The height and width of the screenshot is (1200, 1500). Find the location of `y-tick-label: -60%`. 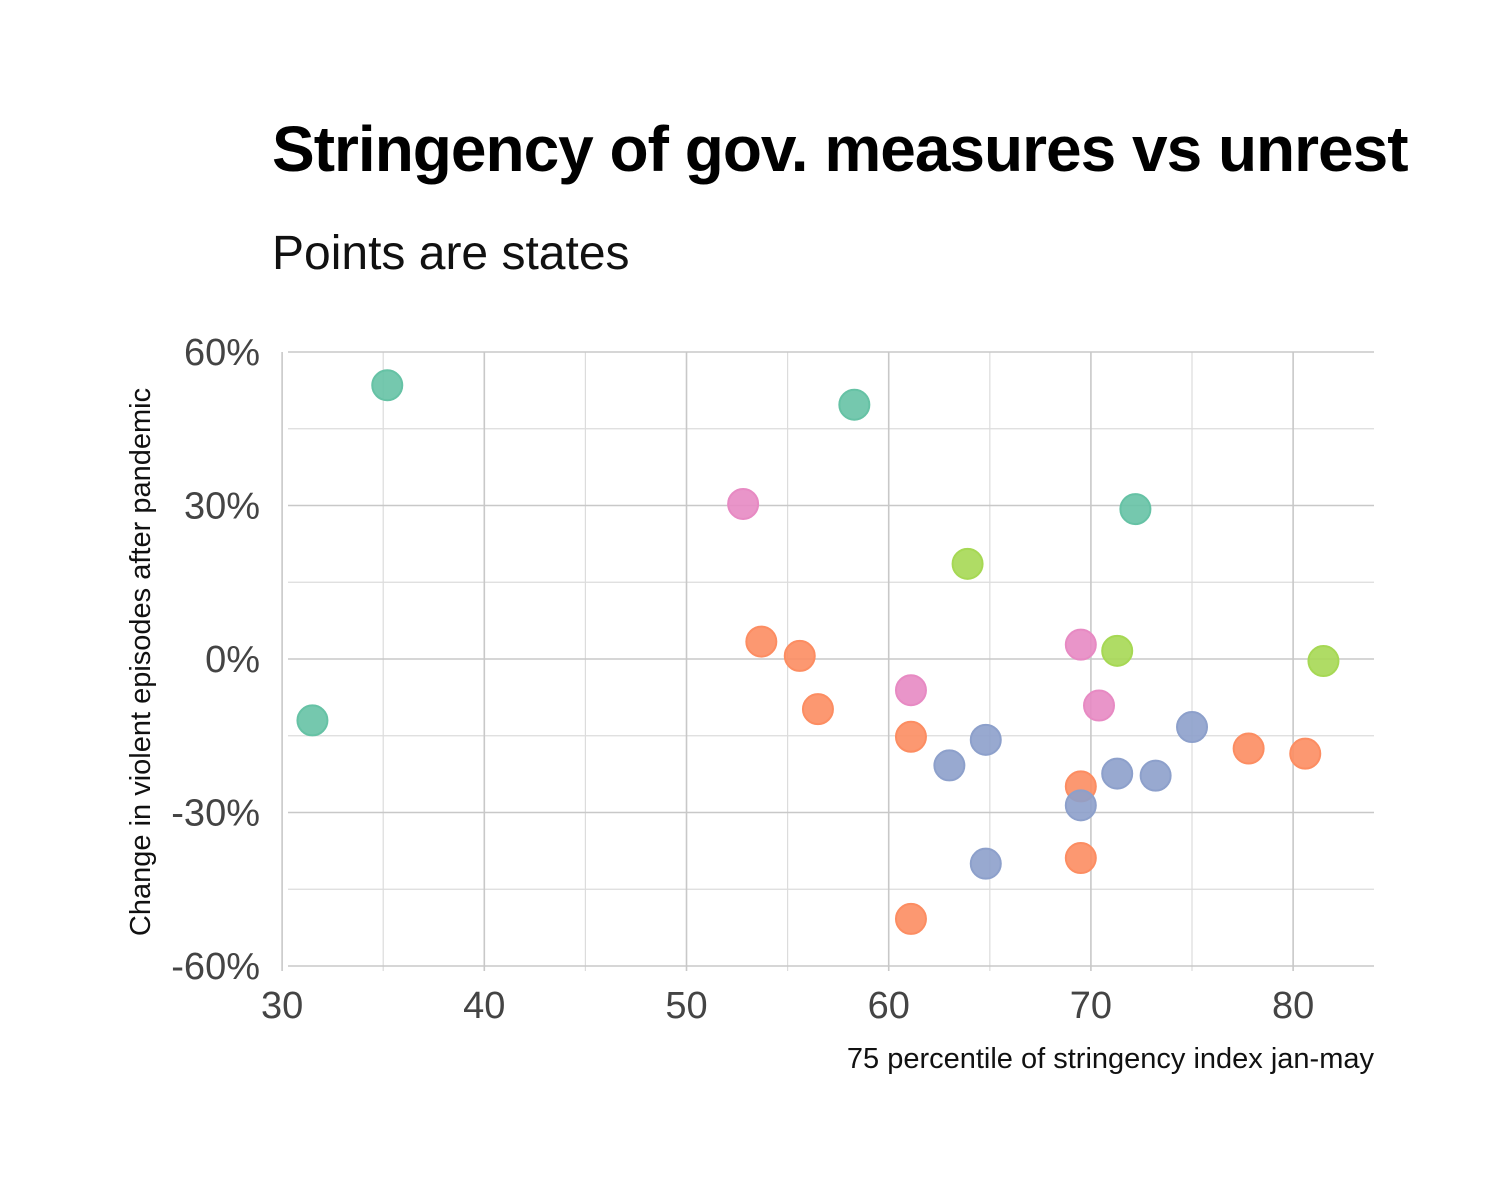

y-tick-label: -60% is located at coordinates (215, 967).